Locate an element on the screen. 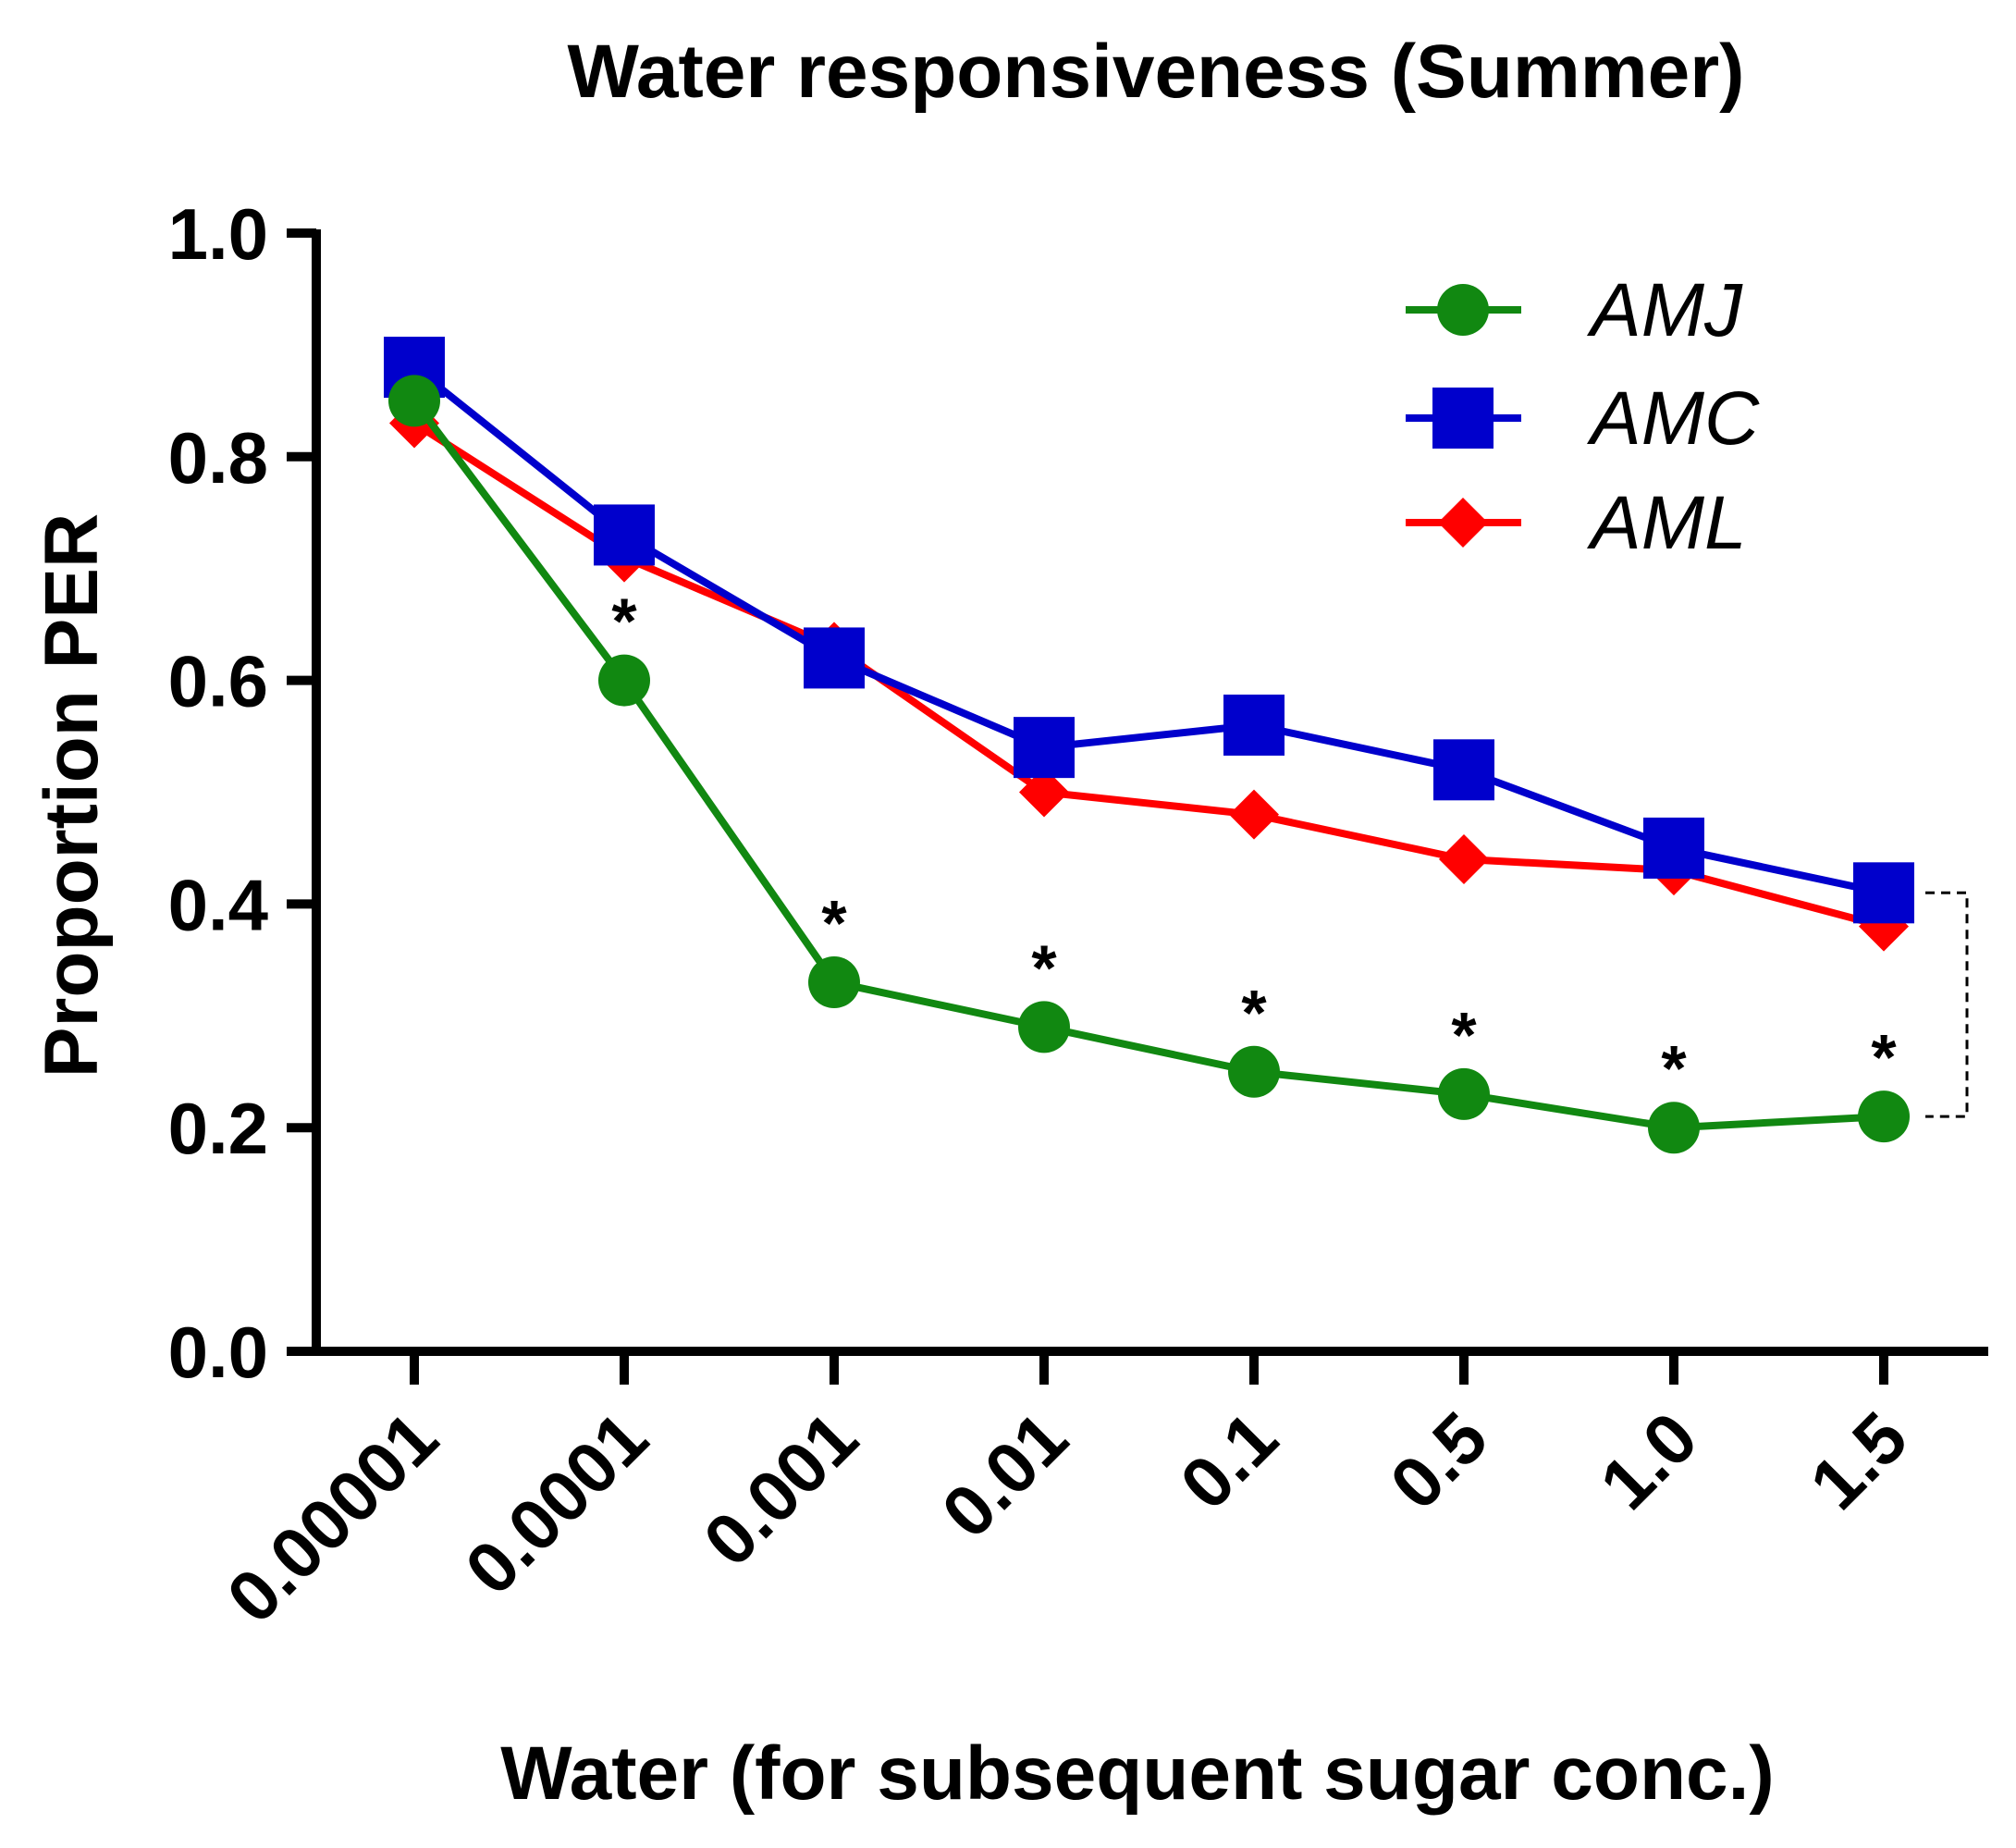  legend-label-amc: AMC is located at coordinates (1673, 419).